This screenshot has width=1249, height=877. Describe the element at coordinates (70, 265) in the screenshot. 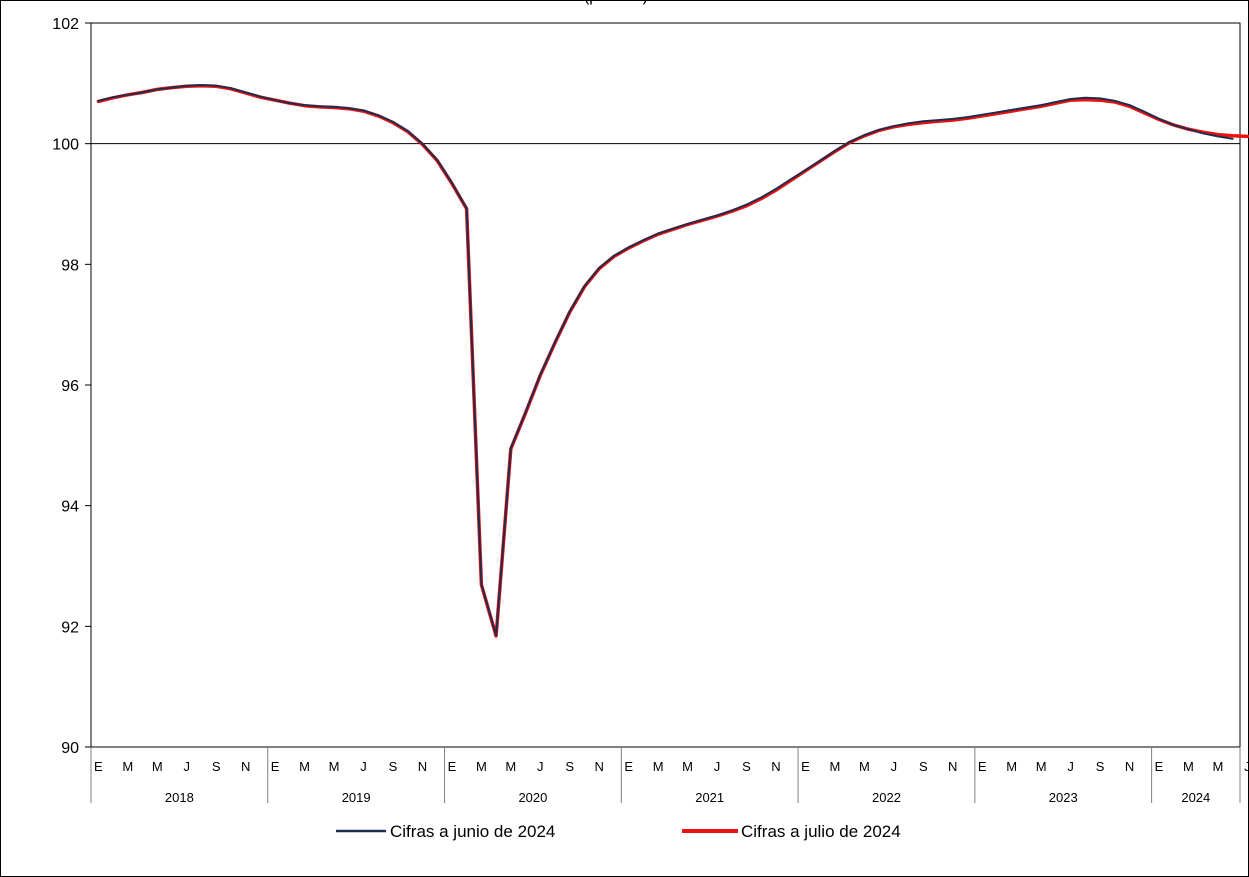

I see `y-tick-label: 98` at that location.